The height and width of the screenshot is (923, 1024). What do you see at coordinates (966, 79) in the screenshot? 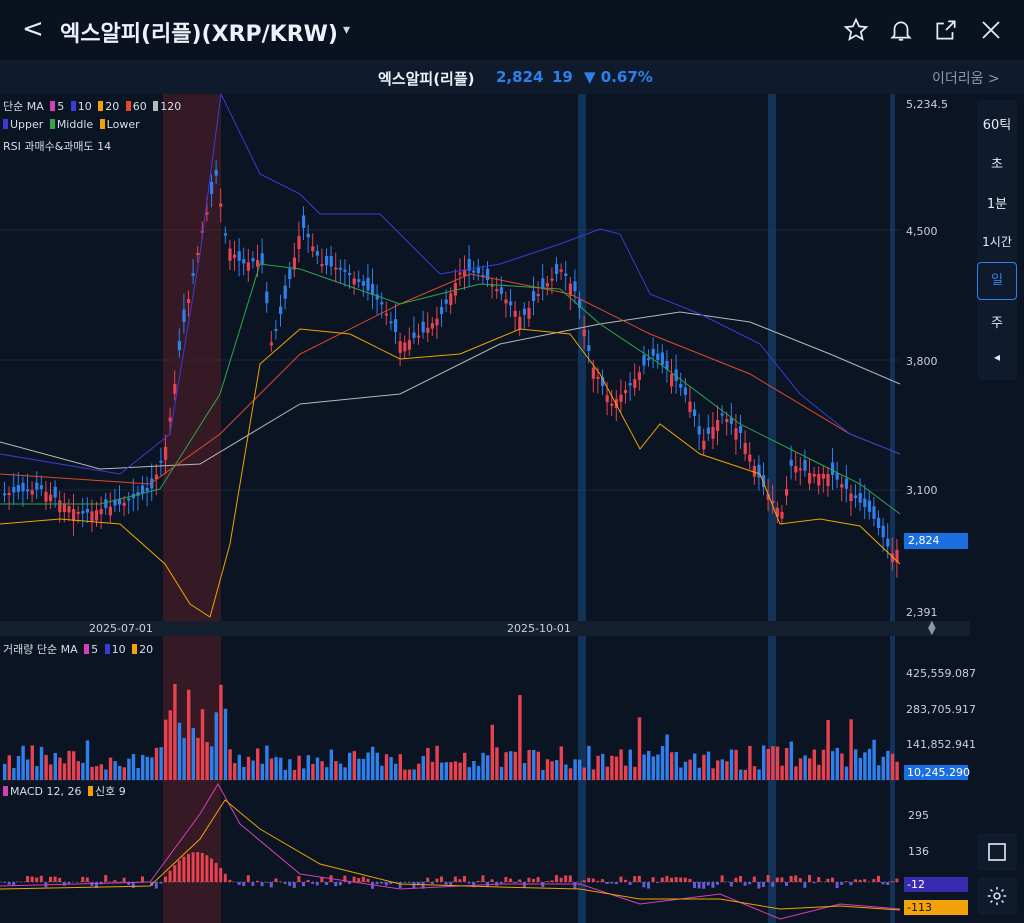
I see `next-coin-link: 이더리움 >` at bounding box center [966, 79].